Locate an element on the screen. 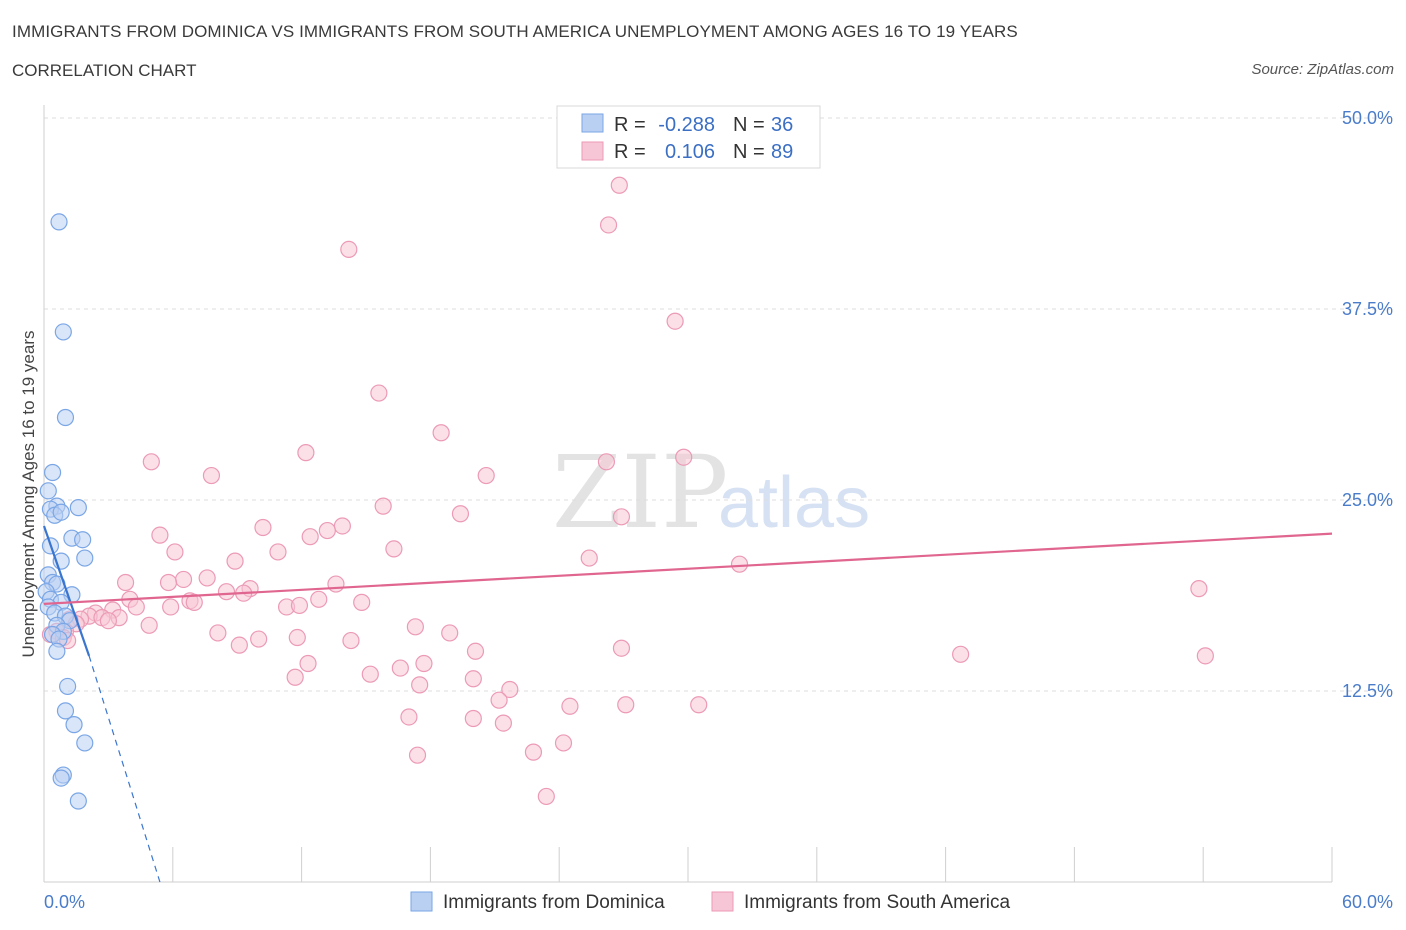 The image size is (1406, 930). legend-r-label-south-america: R = is located at coordinates (630, 152).